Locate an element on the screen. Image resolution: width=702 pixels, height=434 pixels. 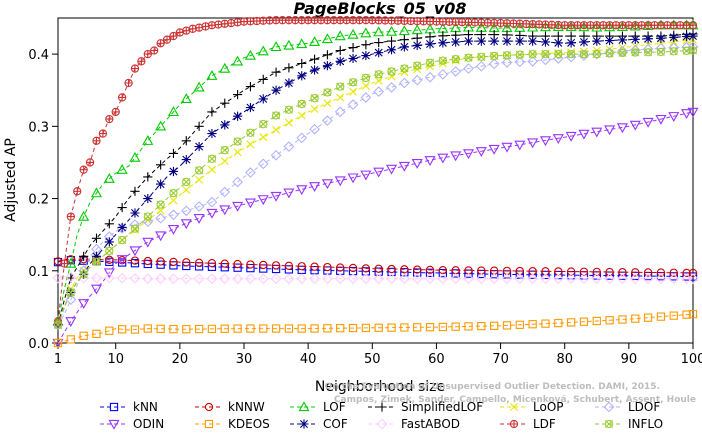
point-kdeos-95-shape is located at coordinates (661, 316).